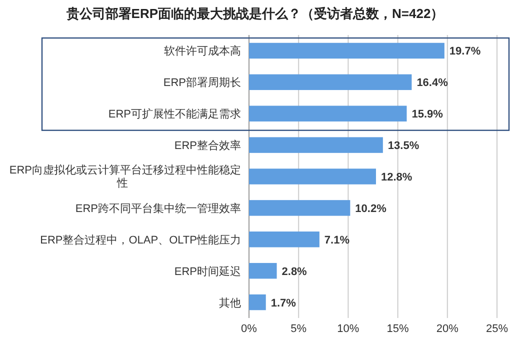 This screenshot has width=511, height=343. I want to click on y-tick-label: ERP整合效率, so click(207, 145).